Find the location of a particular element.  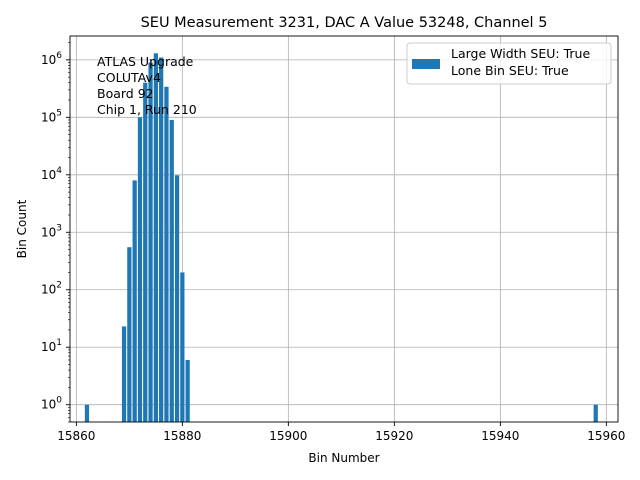

y-tick-label: 10⁴ is located at coordinates (51, 174).